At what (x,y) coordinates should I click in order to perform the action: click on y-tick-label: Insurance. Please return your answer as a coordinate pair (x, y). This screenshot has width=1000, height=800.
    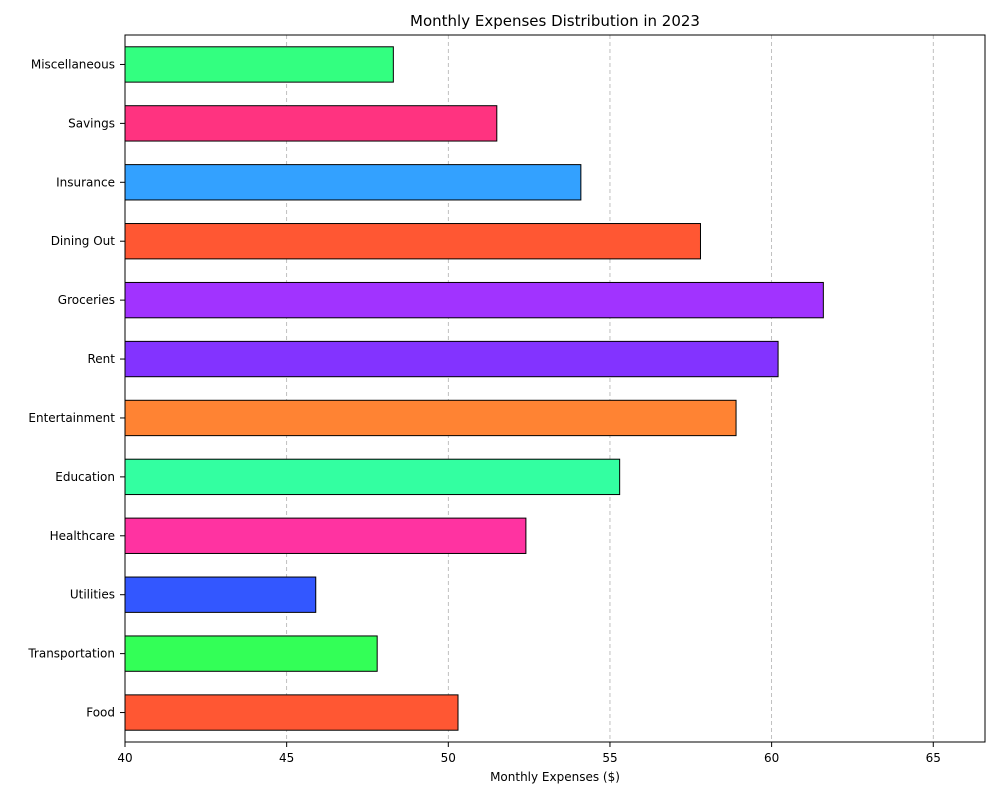
    Looking at the image, I should click on (85, 182).